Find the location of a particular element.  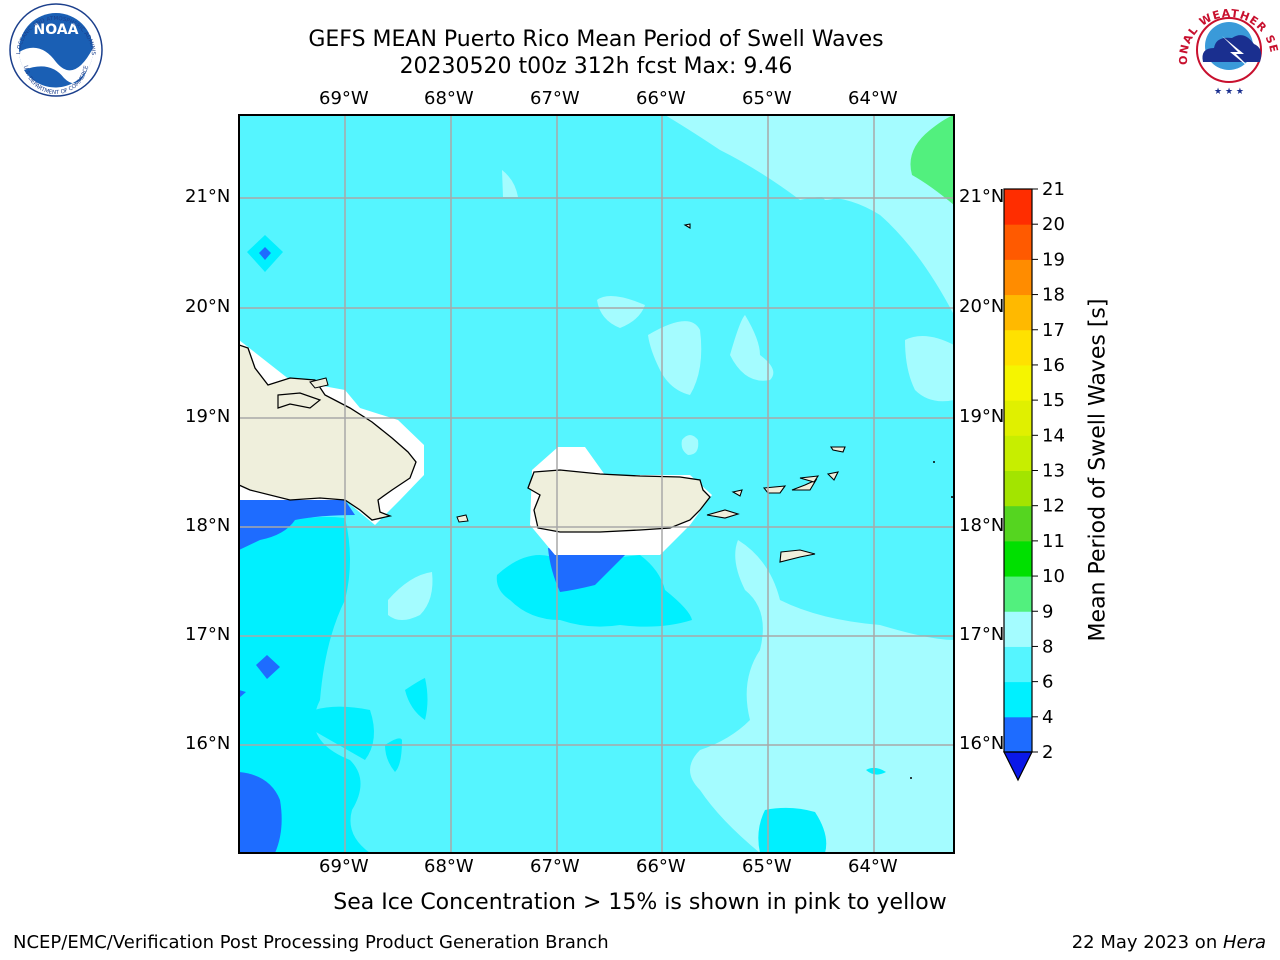

lon-label-bottom: 65°W is located at coordinates (767, 866).